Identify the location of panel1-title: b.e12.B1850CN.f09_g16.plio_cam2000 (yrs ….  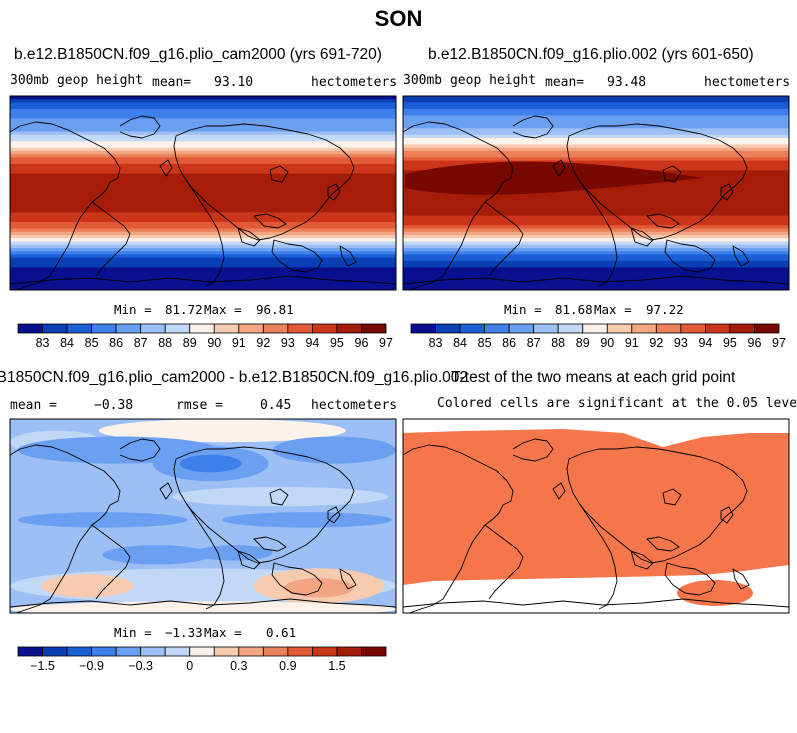
(198, 54).